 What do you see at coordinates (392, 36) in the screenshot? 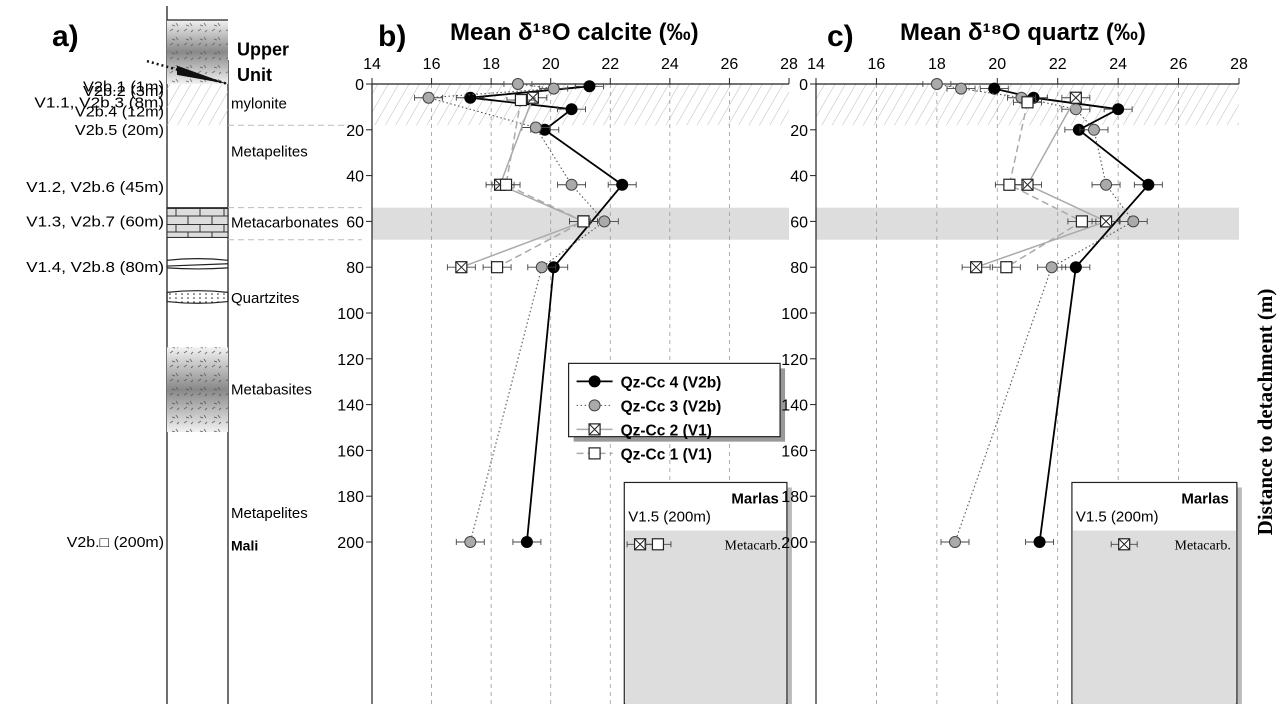
I see `panel-label: b)` at bounding box center [392, 36].